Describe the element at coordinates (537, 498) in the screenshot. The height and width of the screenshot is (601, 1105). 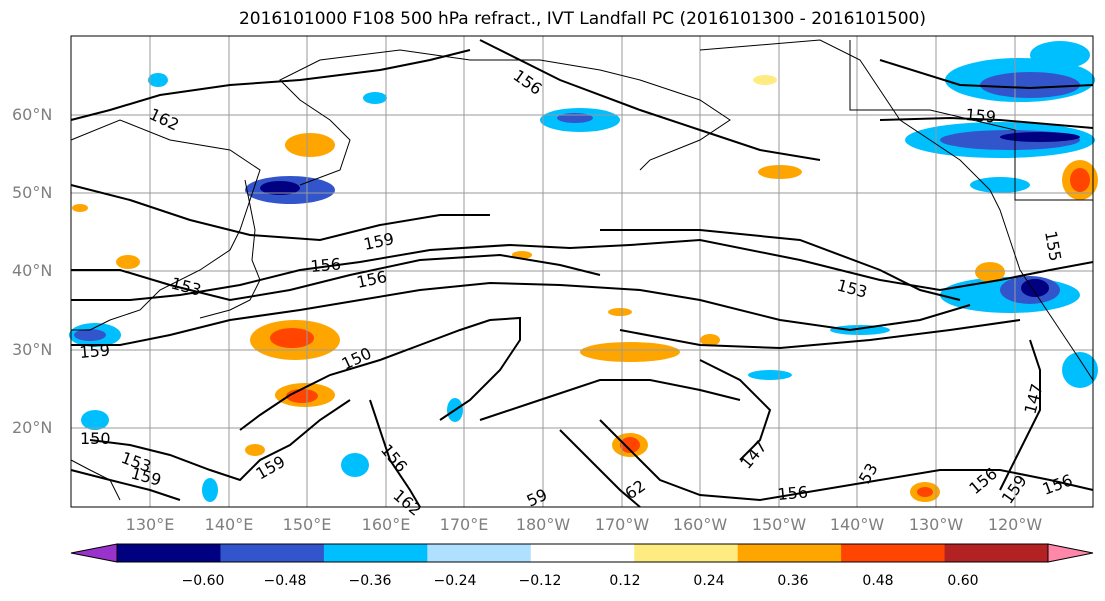
I see `contour-label: 59` at that location.